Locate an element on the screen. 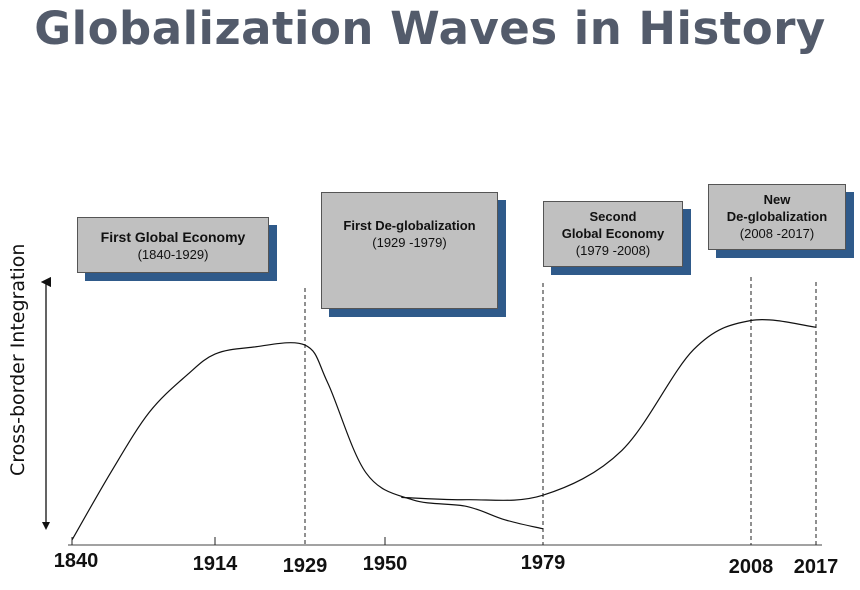 The width and height of the screenshot is (860, 590). period-name-line2: De-globalization is located at coordinates (777, 216).